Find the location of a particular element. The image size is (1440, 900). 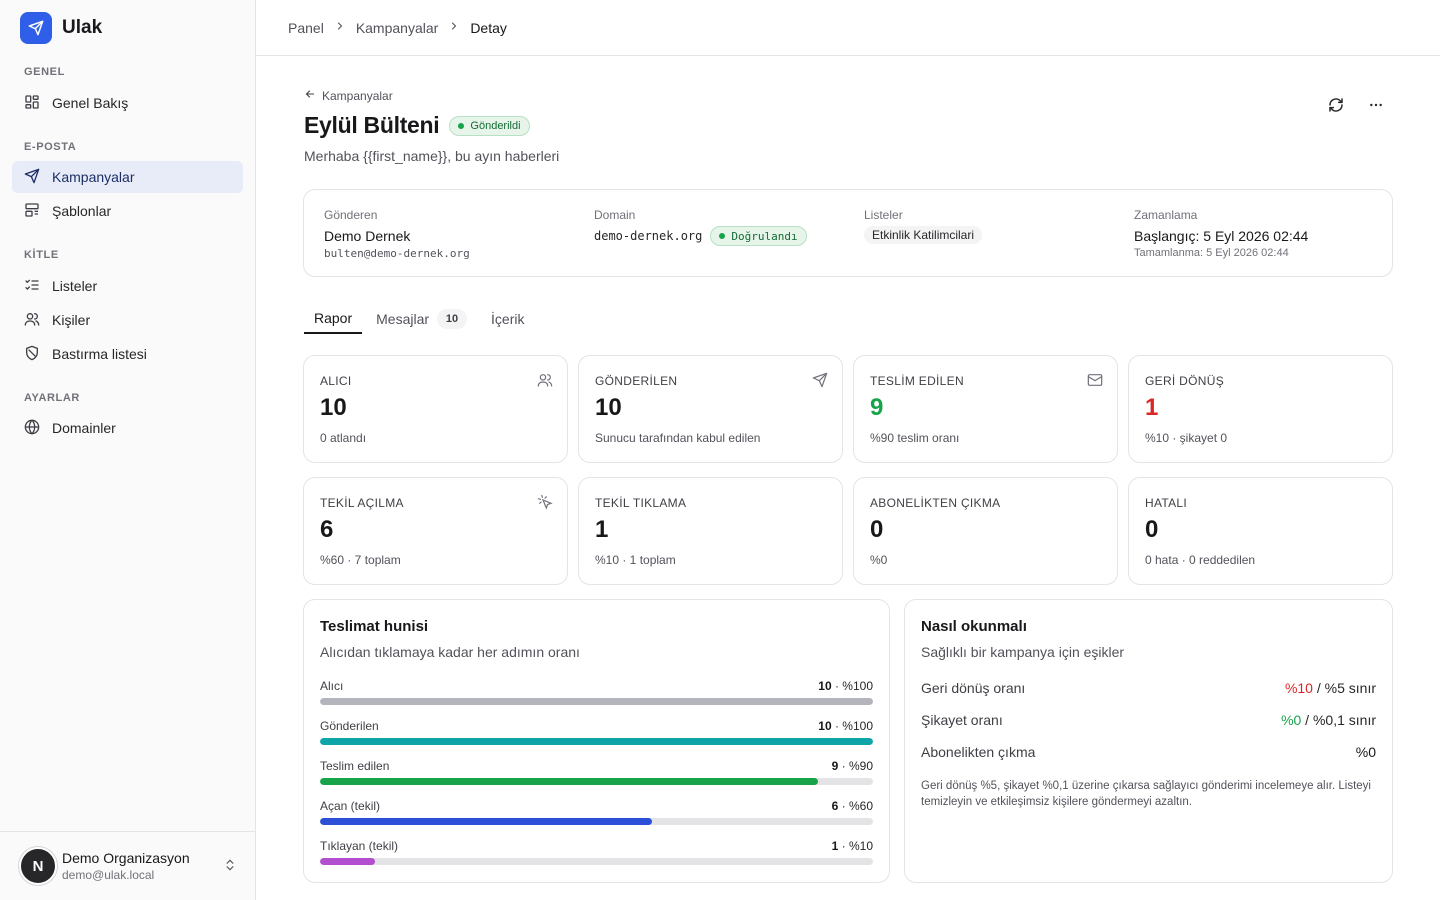

tab-content: İçerik is located at coordinates (508, 319).